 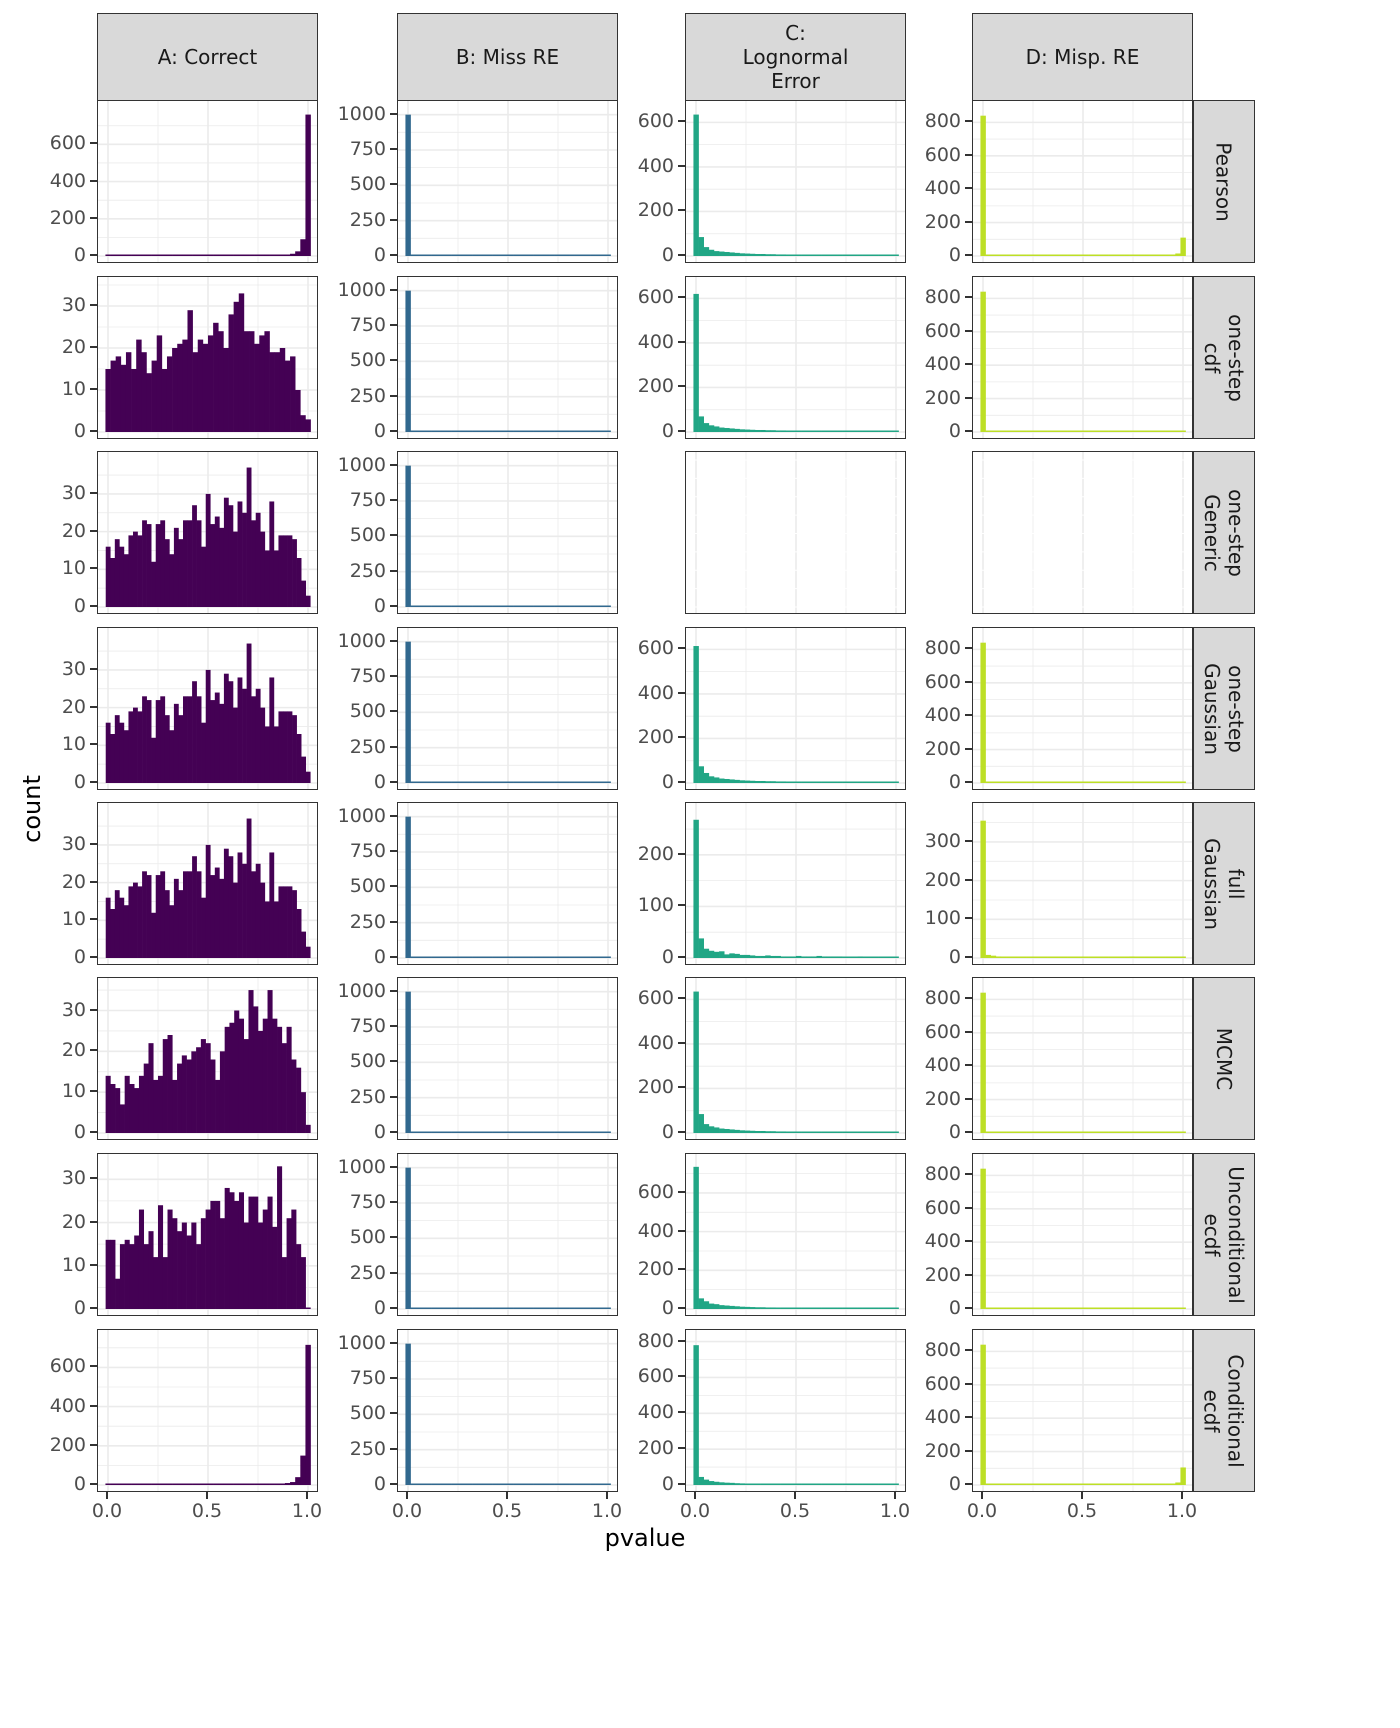 I want to click on row-strip-4: full Gaussian, so click(x=1224, y=883).